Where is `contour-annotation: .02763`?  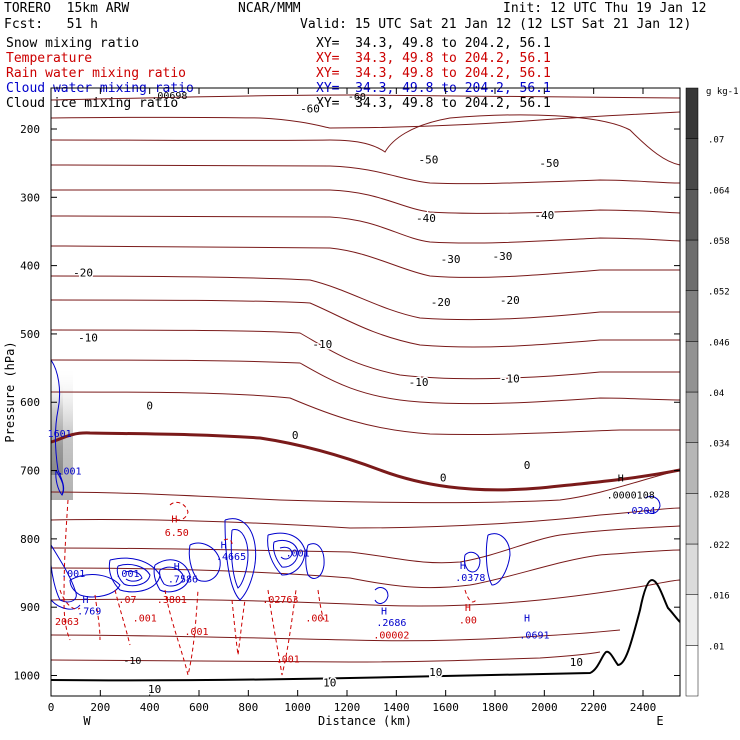
contour-annotation: .02763 is located at coordinates (280, 600).